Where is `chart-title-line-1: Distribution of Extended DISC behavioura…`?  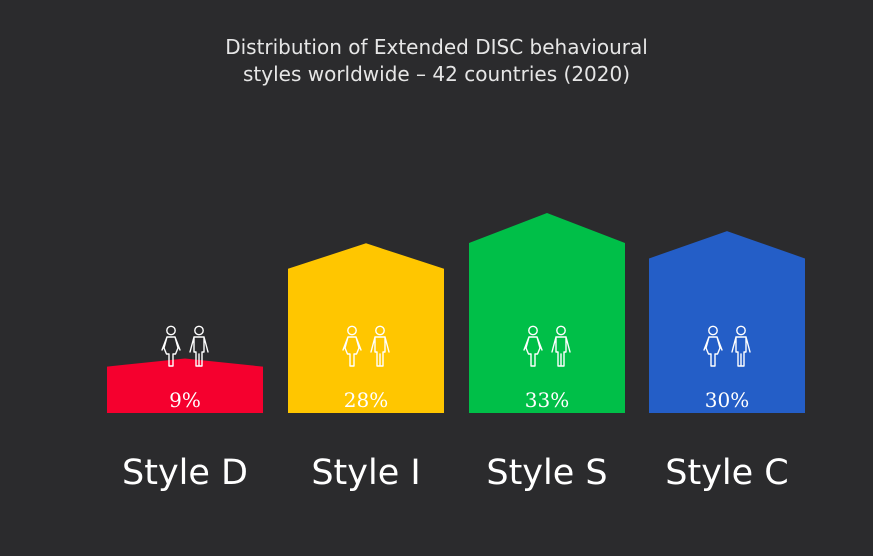
chart-title-line-1: Distribution of Extended DISC behavioura… is located at coordinates (436, 47).